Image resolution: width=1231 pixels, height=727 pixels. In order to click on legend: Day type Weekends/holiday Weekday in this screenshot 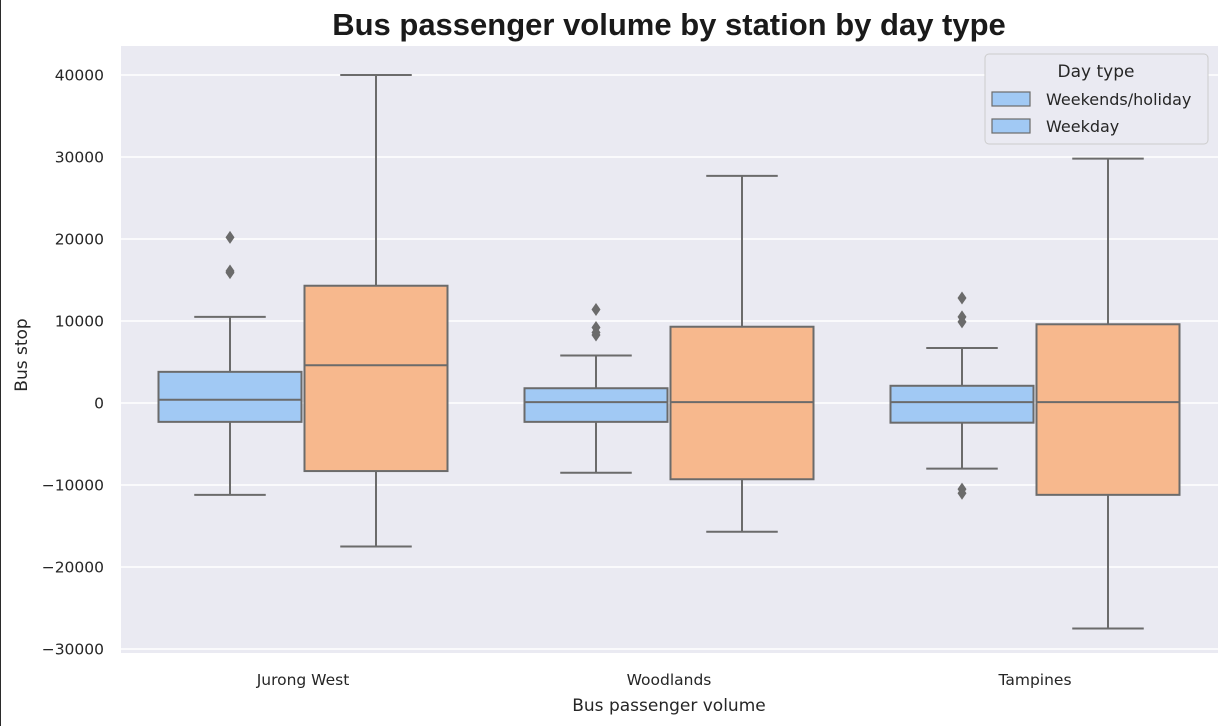, I will do `click(1096, 99)`.